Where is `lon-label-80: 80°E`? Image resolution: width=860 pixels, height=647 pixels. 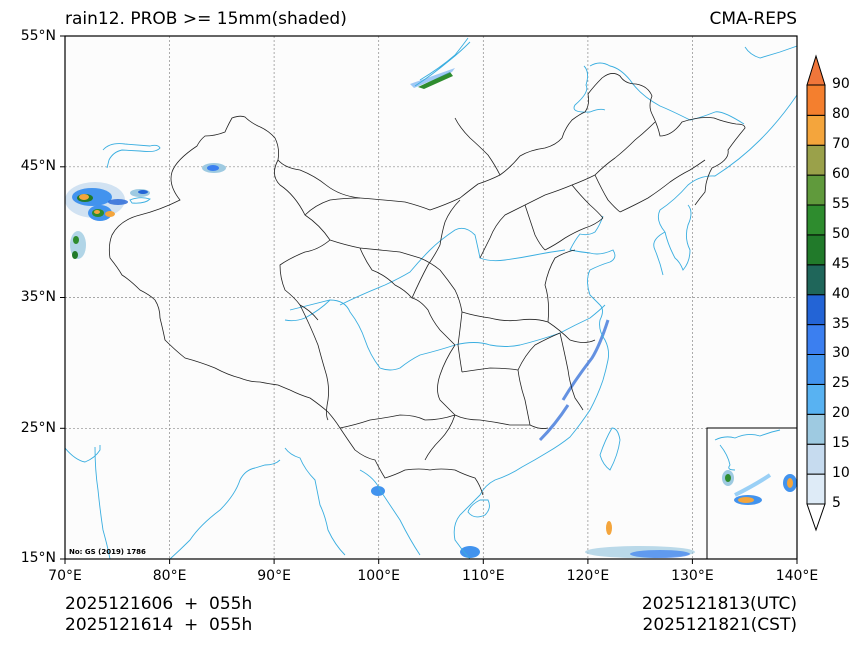 lon-label-80: 80°E is located at coordinates (169, 576).